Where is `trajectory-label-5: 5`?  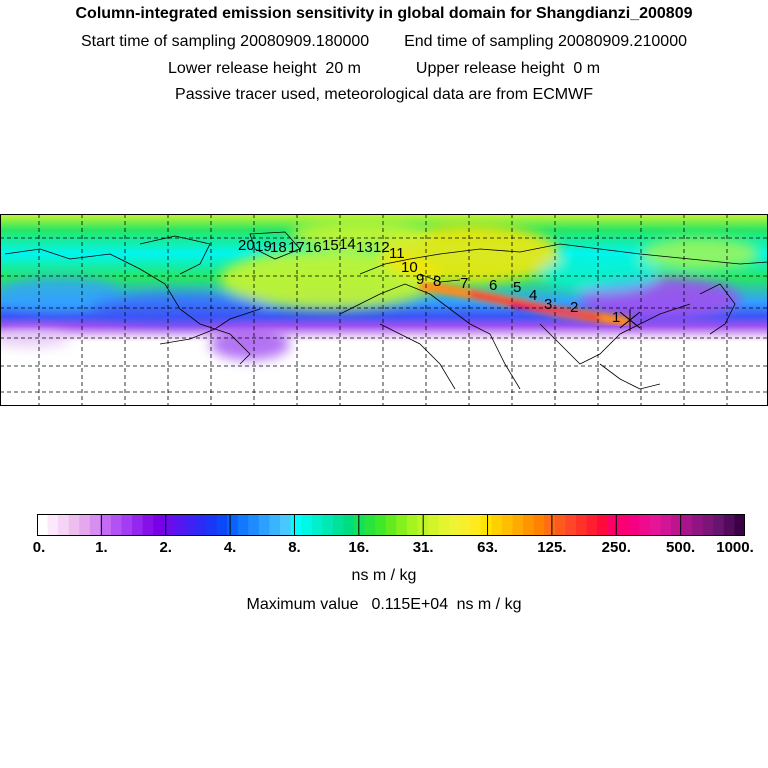
trajectory-label-5: 5 is located at coordinates (517, 287).